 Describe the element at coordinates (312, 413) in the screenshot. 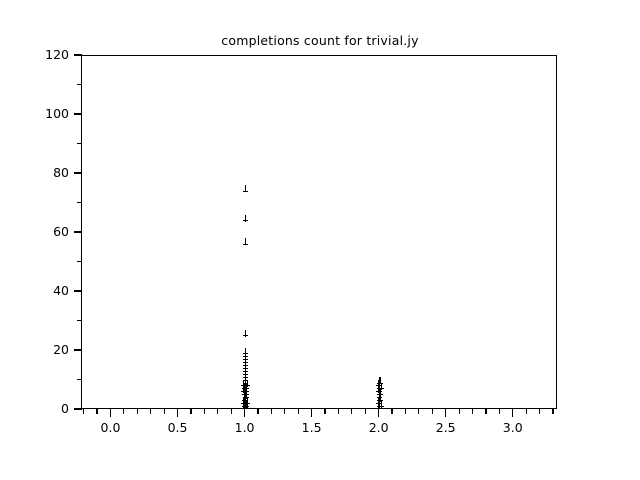

I see `x-tick-1.5` at that location.